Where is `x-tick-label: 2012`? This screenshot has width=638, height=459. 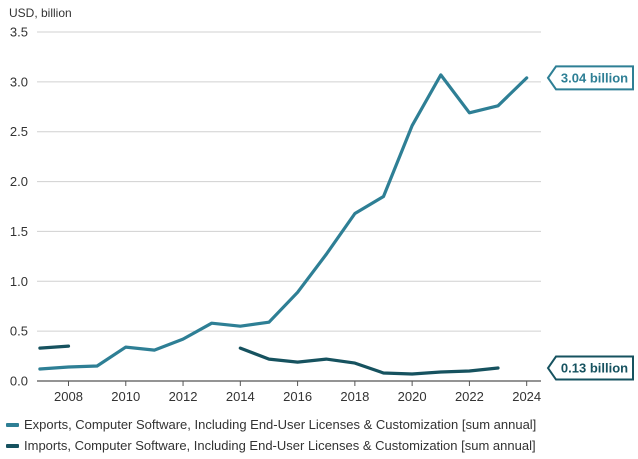 x-tick-label: 2012 is located at coordinates (183, 396).